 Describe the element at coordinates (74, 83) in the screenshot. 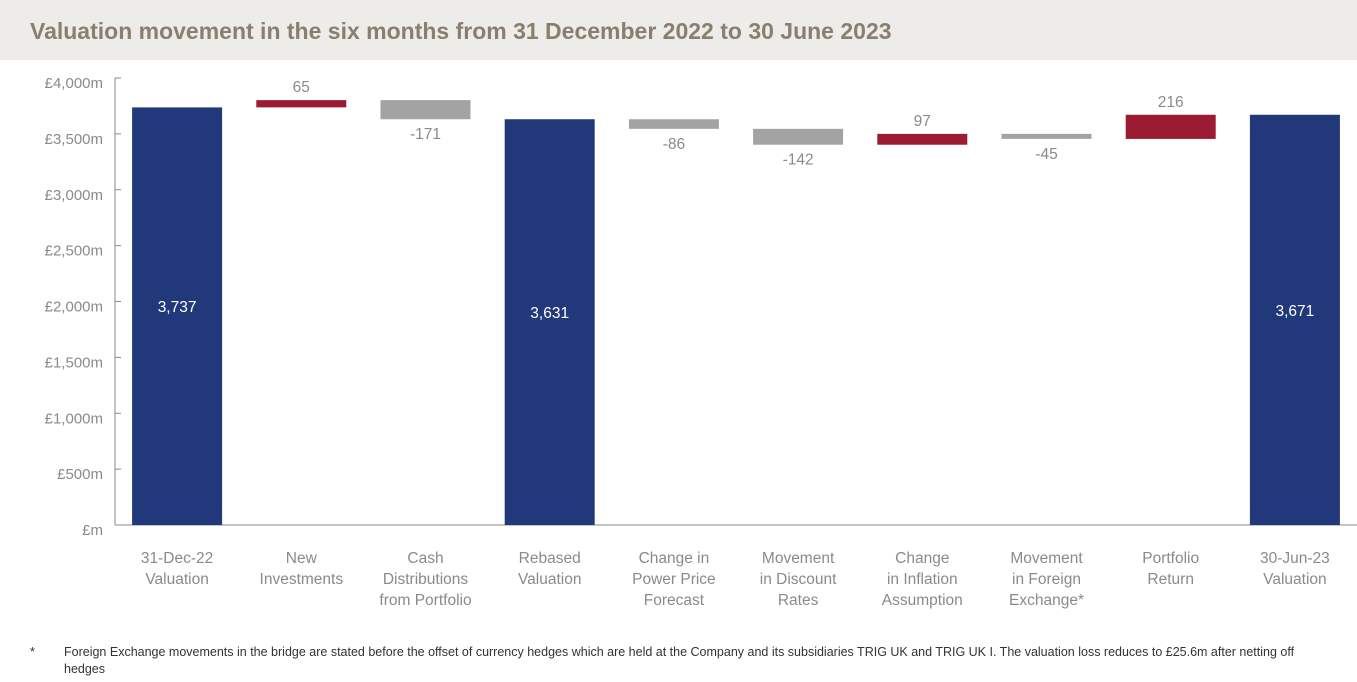

I see `y-tick-label: £4,000m` at that location.